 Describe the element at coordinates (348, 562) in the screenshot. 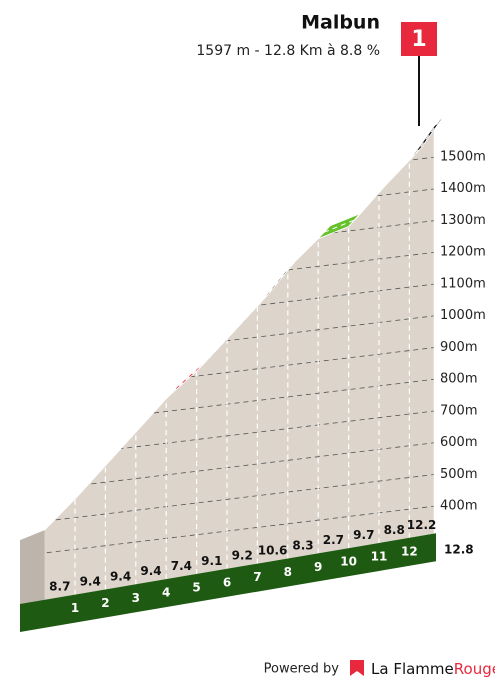

I see `x-tick-label: 10` at that location.